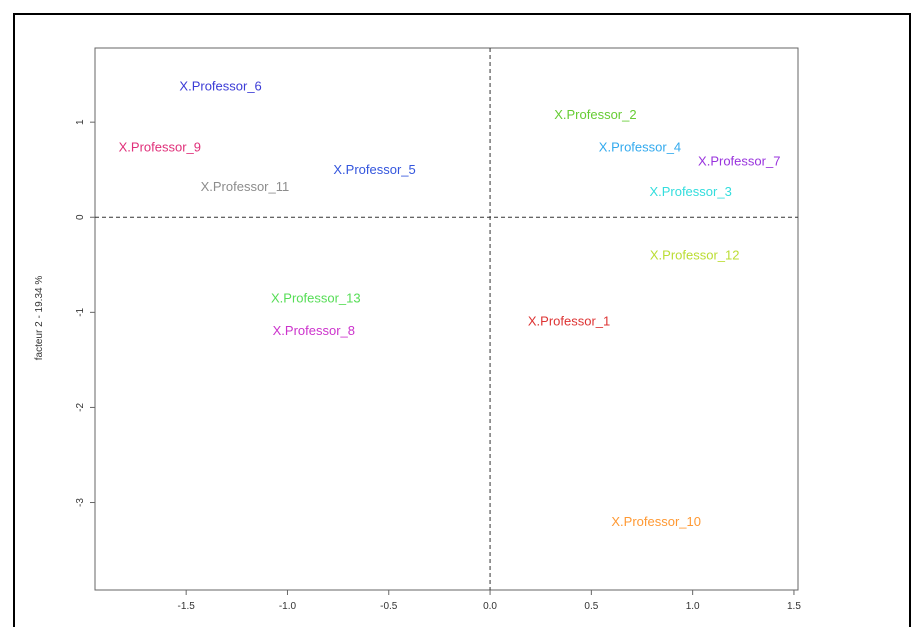 This screenshot has width=922, height=627. What do you see at coordinates (690, 191) in the screenshot?
I see `point-label: X.Professor_3` at bounding box center [690, 191].